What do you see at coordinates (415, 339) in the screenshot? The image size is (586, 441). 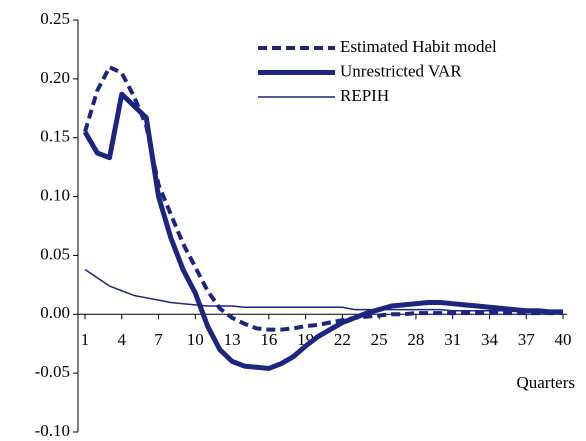 I see `x-tick-label: 28` at bounding box center [415, 339].